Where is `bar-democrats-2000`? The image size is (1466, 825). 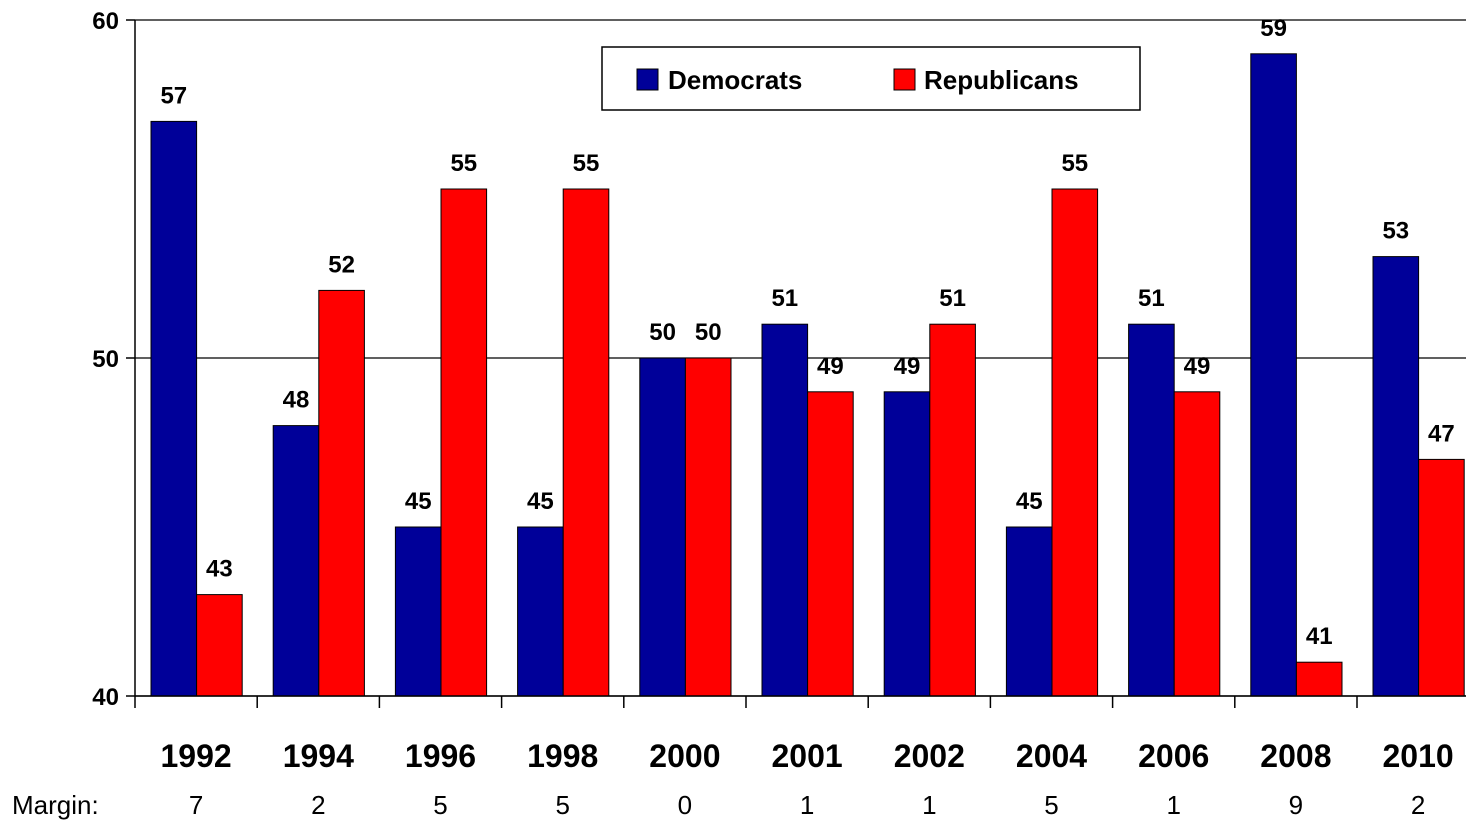
bar-democrats-2000 is located at coordinates (662, 527).